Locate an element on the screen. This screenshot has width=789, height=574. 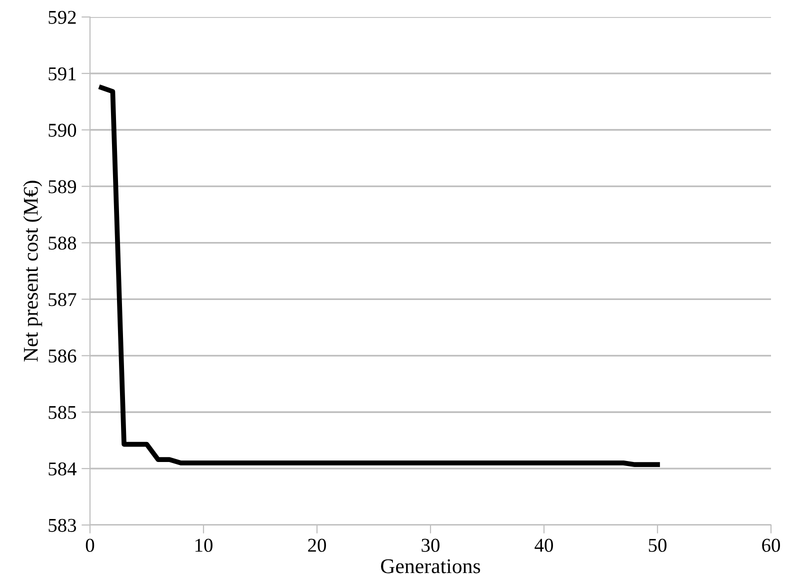
x-tick-label: 40 is located at coordinates (543, 545).